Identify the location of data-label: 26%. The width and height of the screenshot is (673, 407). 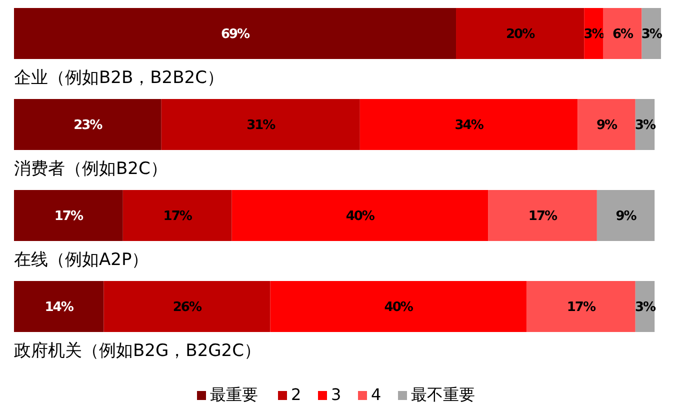
(187, 308).